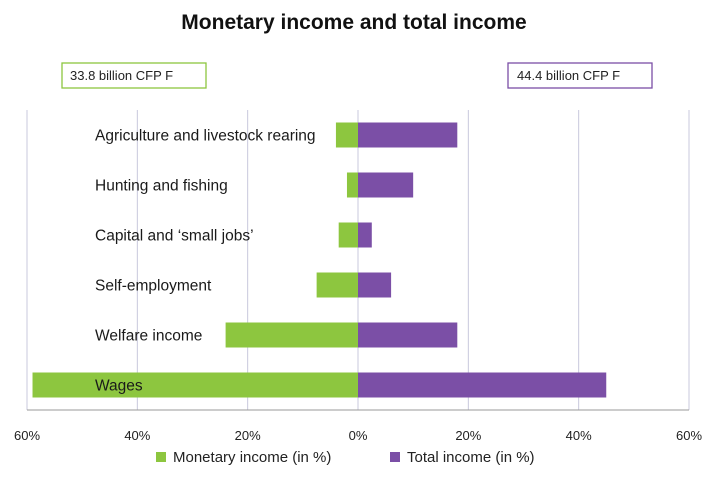 The height and width of the screenshot is (495, 707). Describe the element at coordinates (161, 457) in the screenshot. I see `legend-swatch-monetary` at that location.